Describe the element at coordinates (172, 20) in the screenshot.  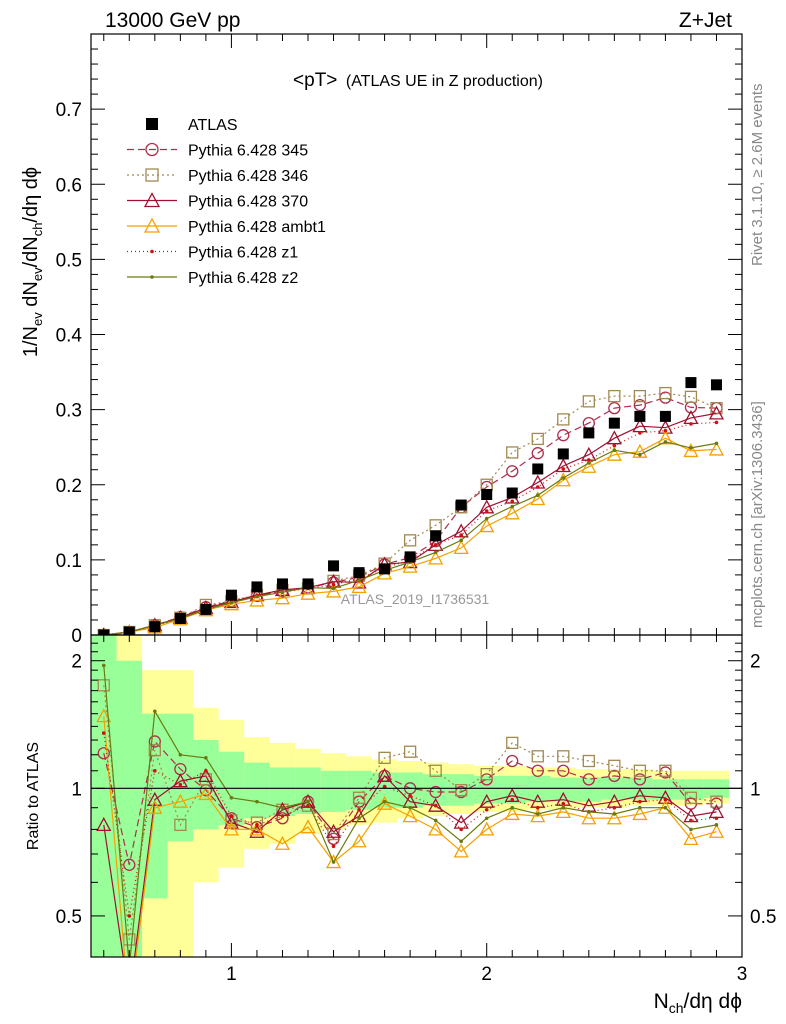
I see `header-energy-label: 13000 GeV pp` at that location.